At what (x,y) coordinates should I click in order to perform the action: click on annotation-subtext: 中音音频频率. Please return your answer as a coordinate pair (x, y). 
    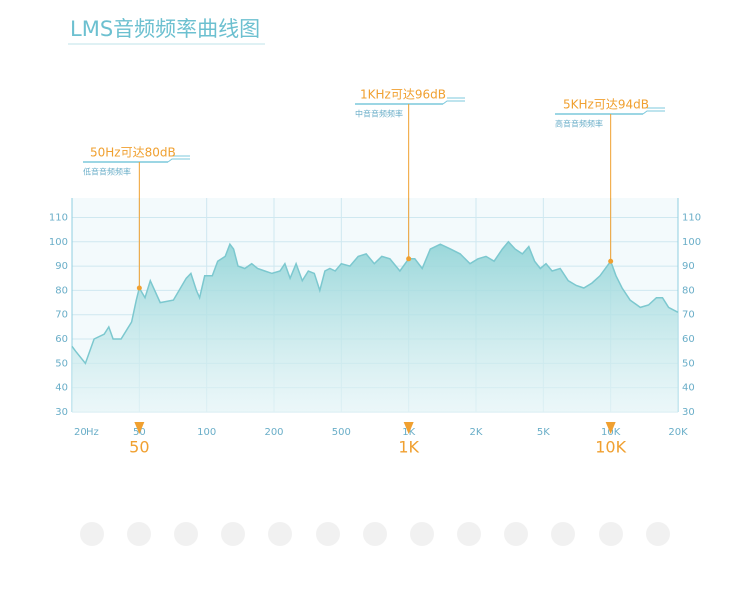
    Looking at the image, I should click on (379, 114).